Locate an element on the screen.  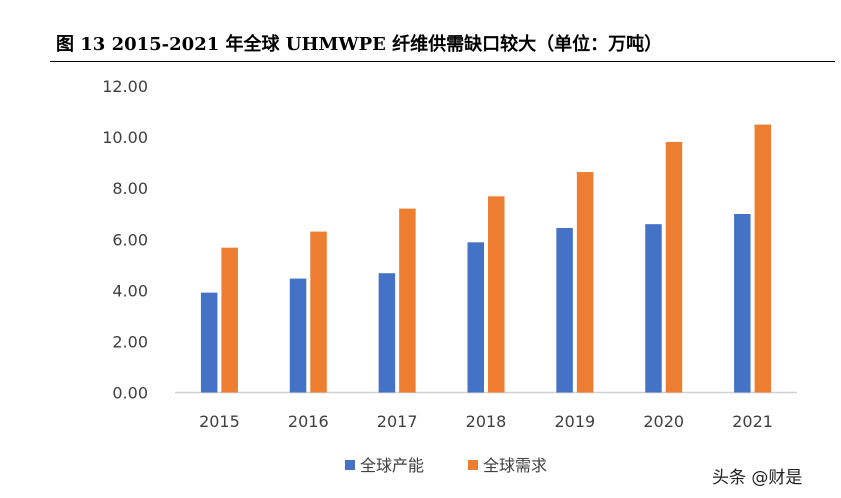
bar-capacity-2020 is located at coordinates (653, 308).